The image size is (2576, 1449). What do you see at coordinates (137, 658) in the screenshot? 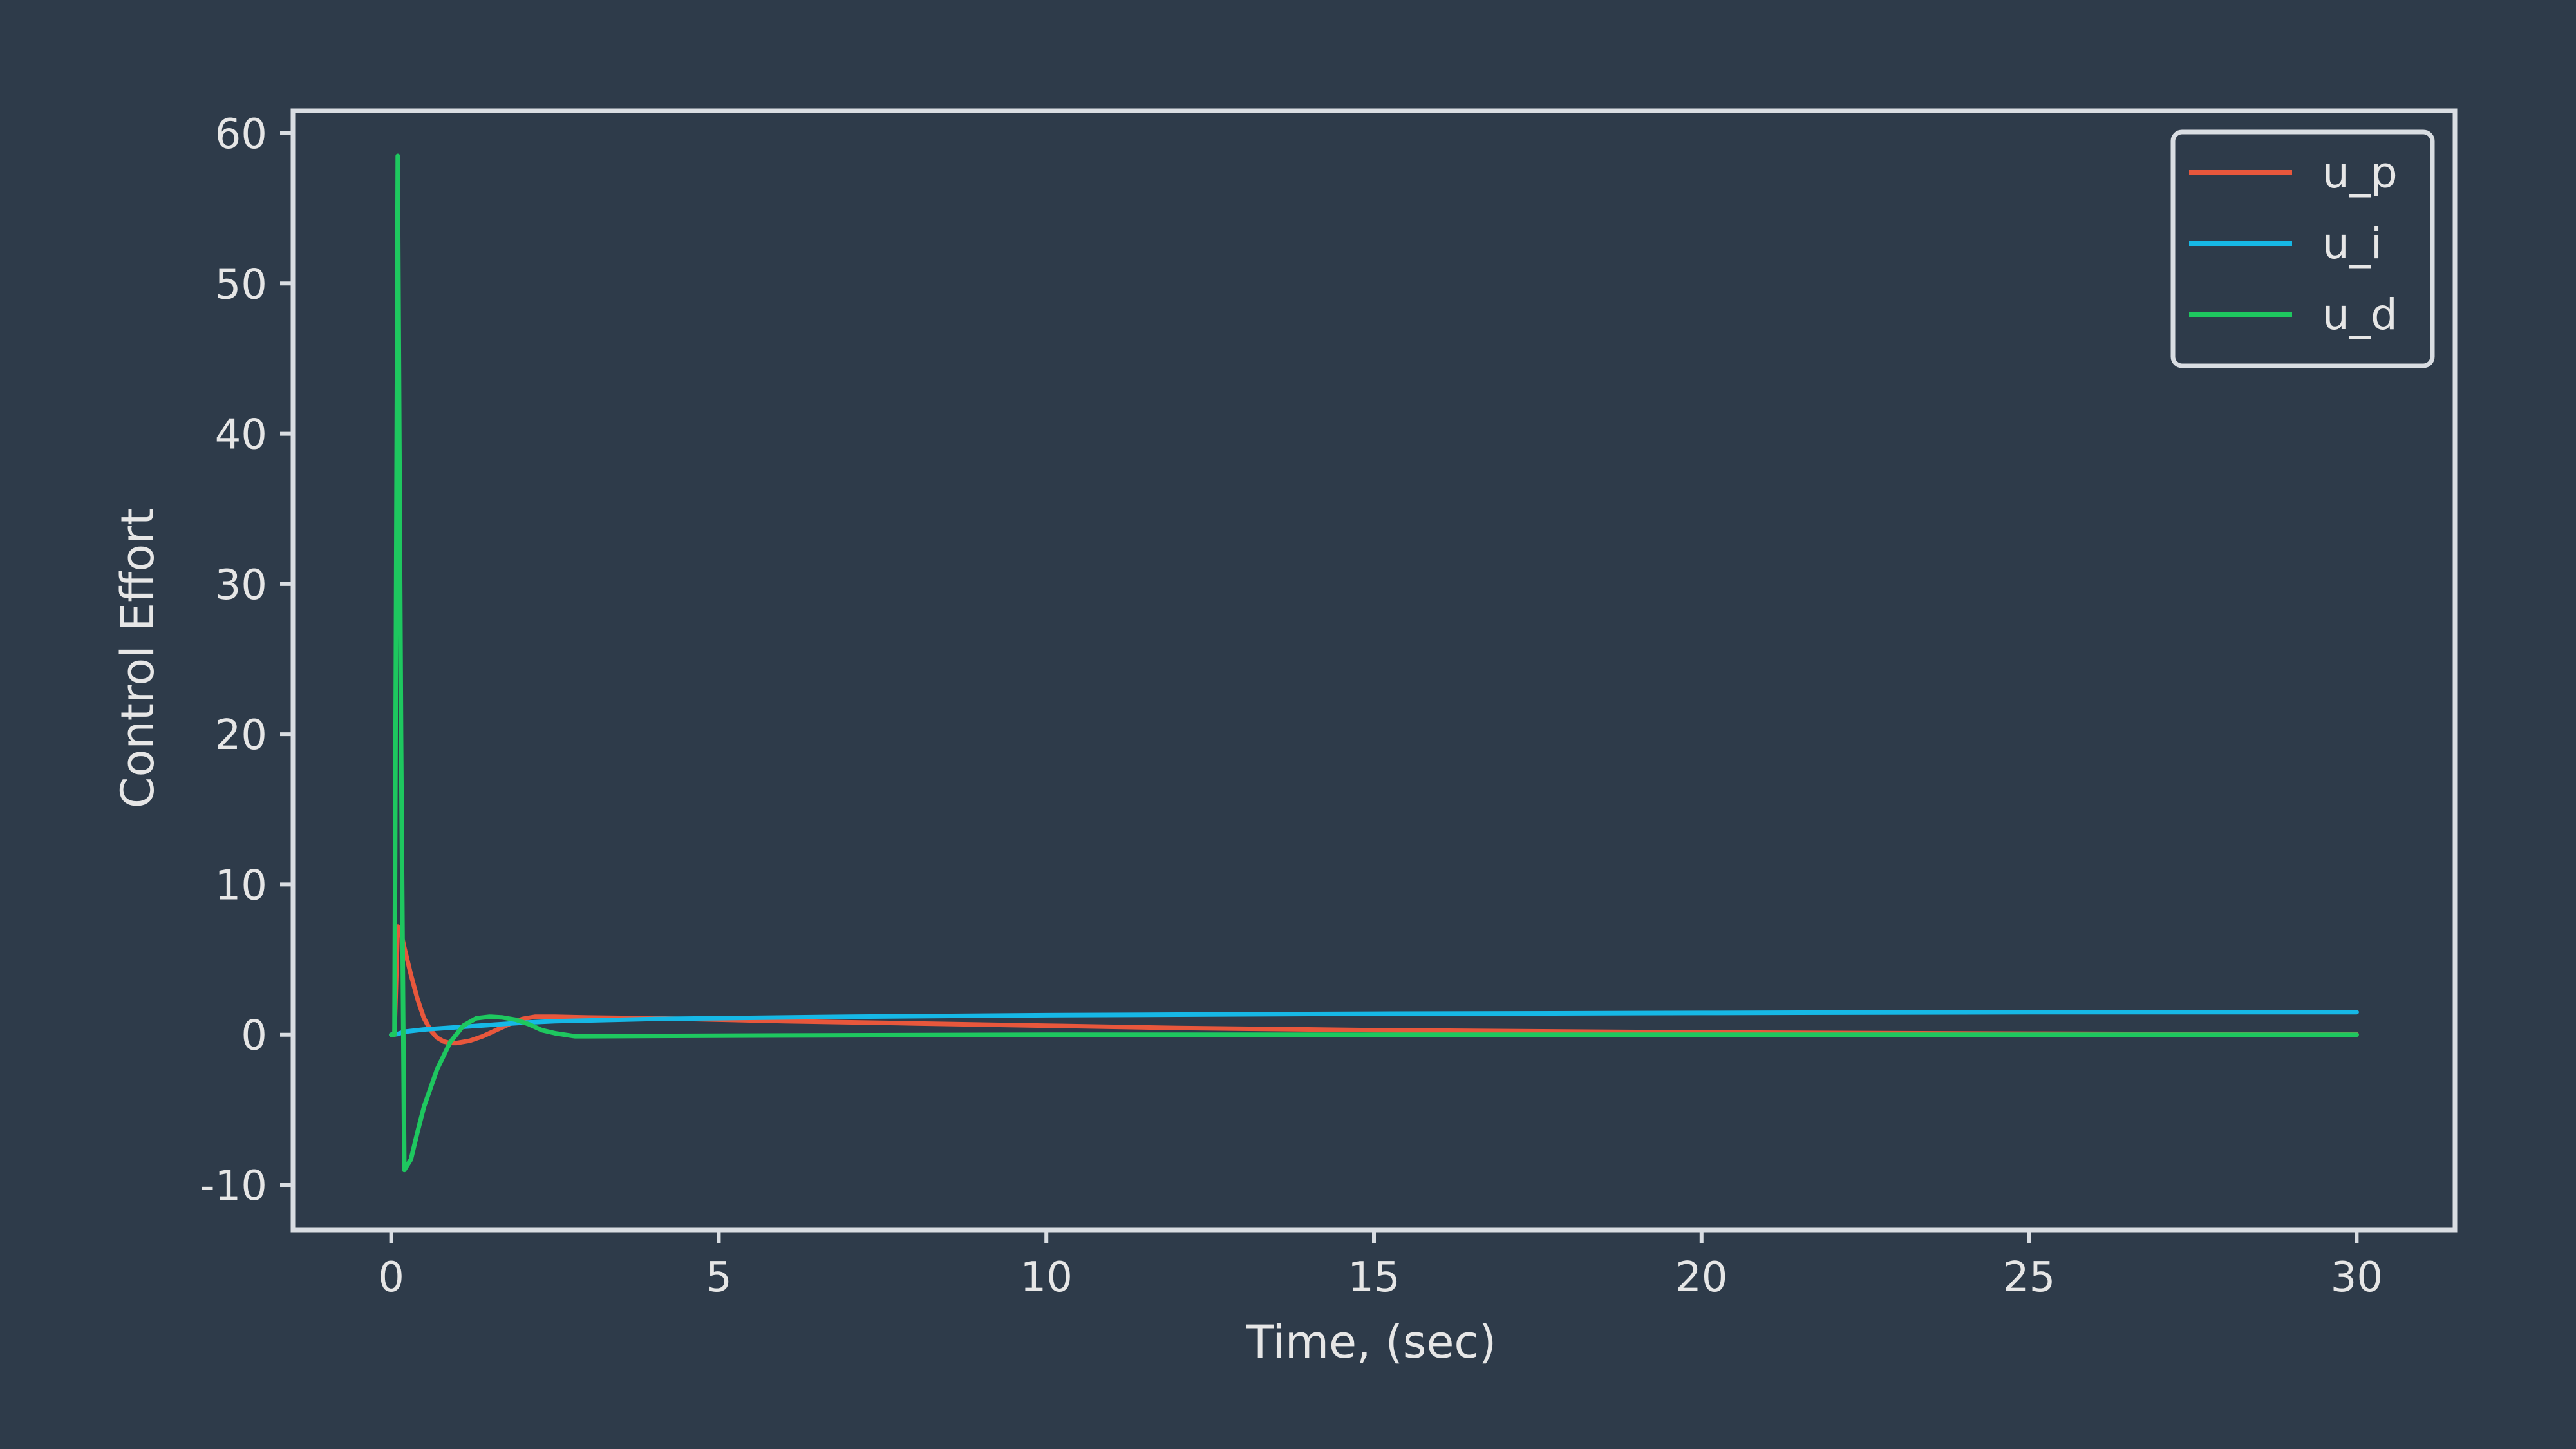
I see `y-axis-label: Control Effort` at bounding box center [137, 658].